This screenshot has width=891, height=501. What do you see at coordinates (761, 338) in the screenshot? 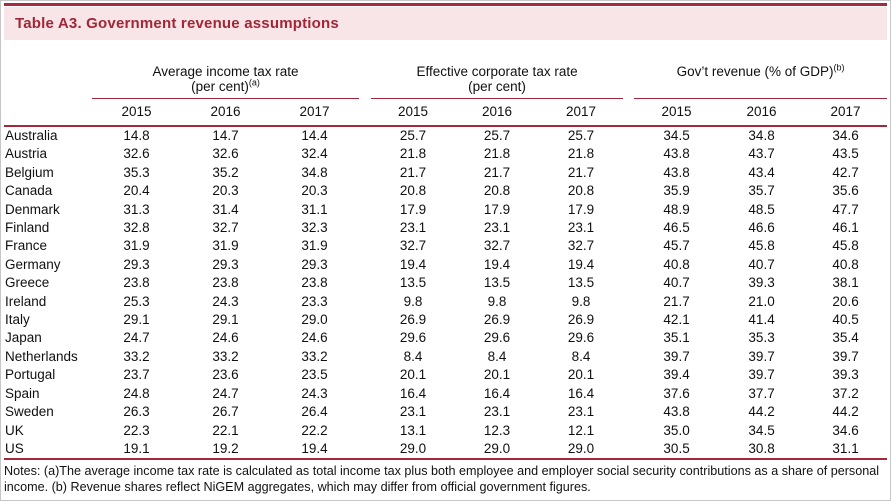
I see `value-cell: 35.3` at bounding box center [761, 338].